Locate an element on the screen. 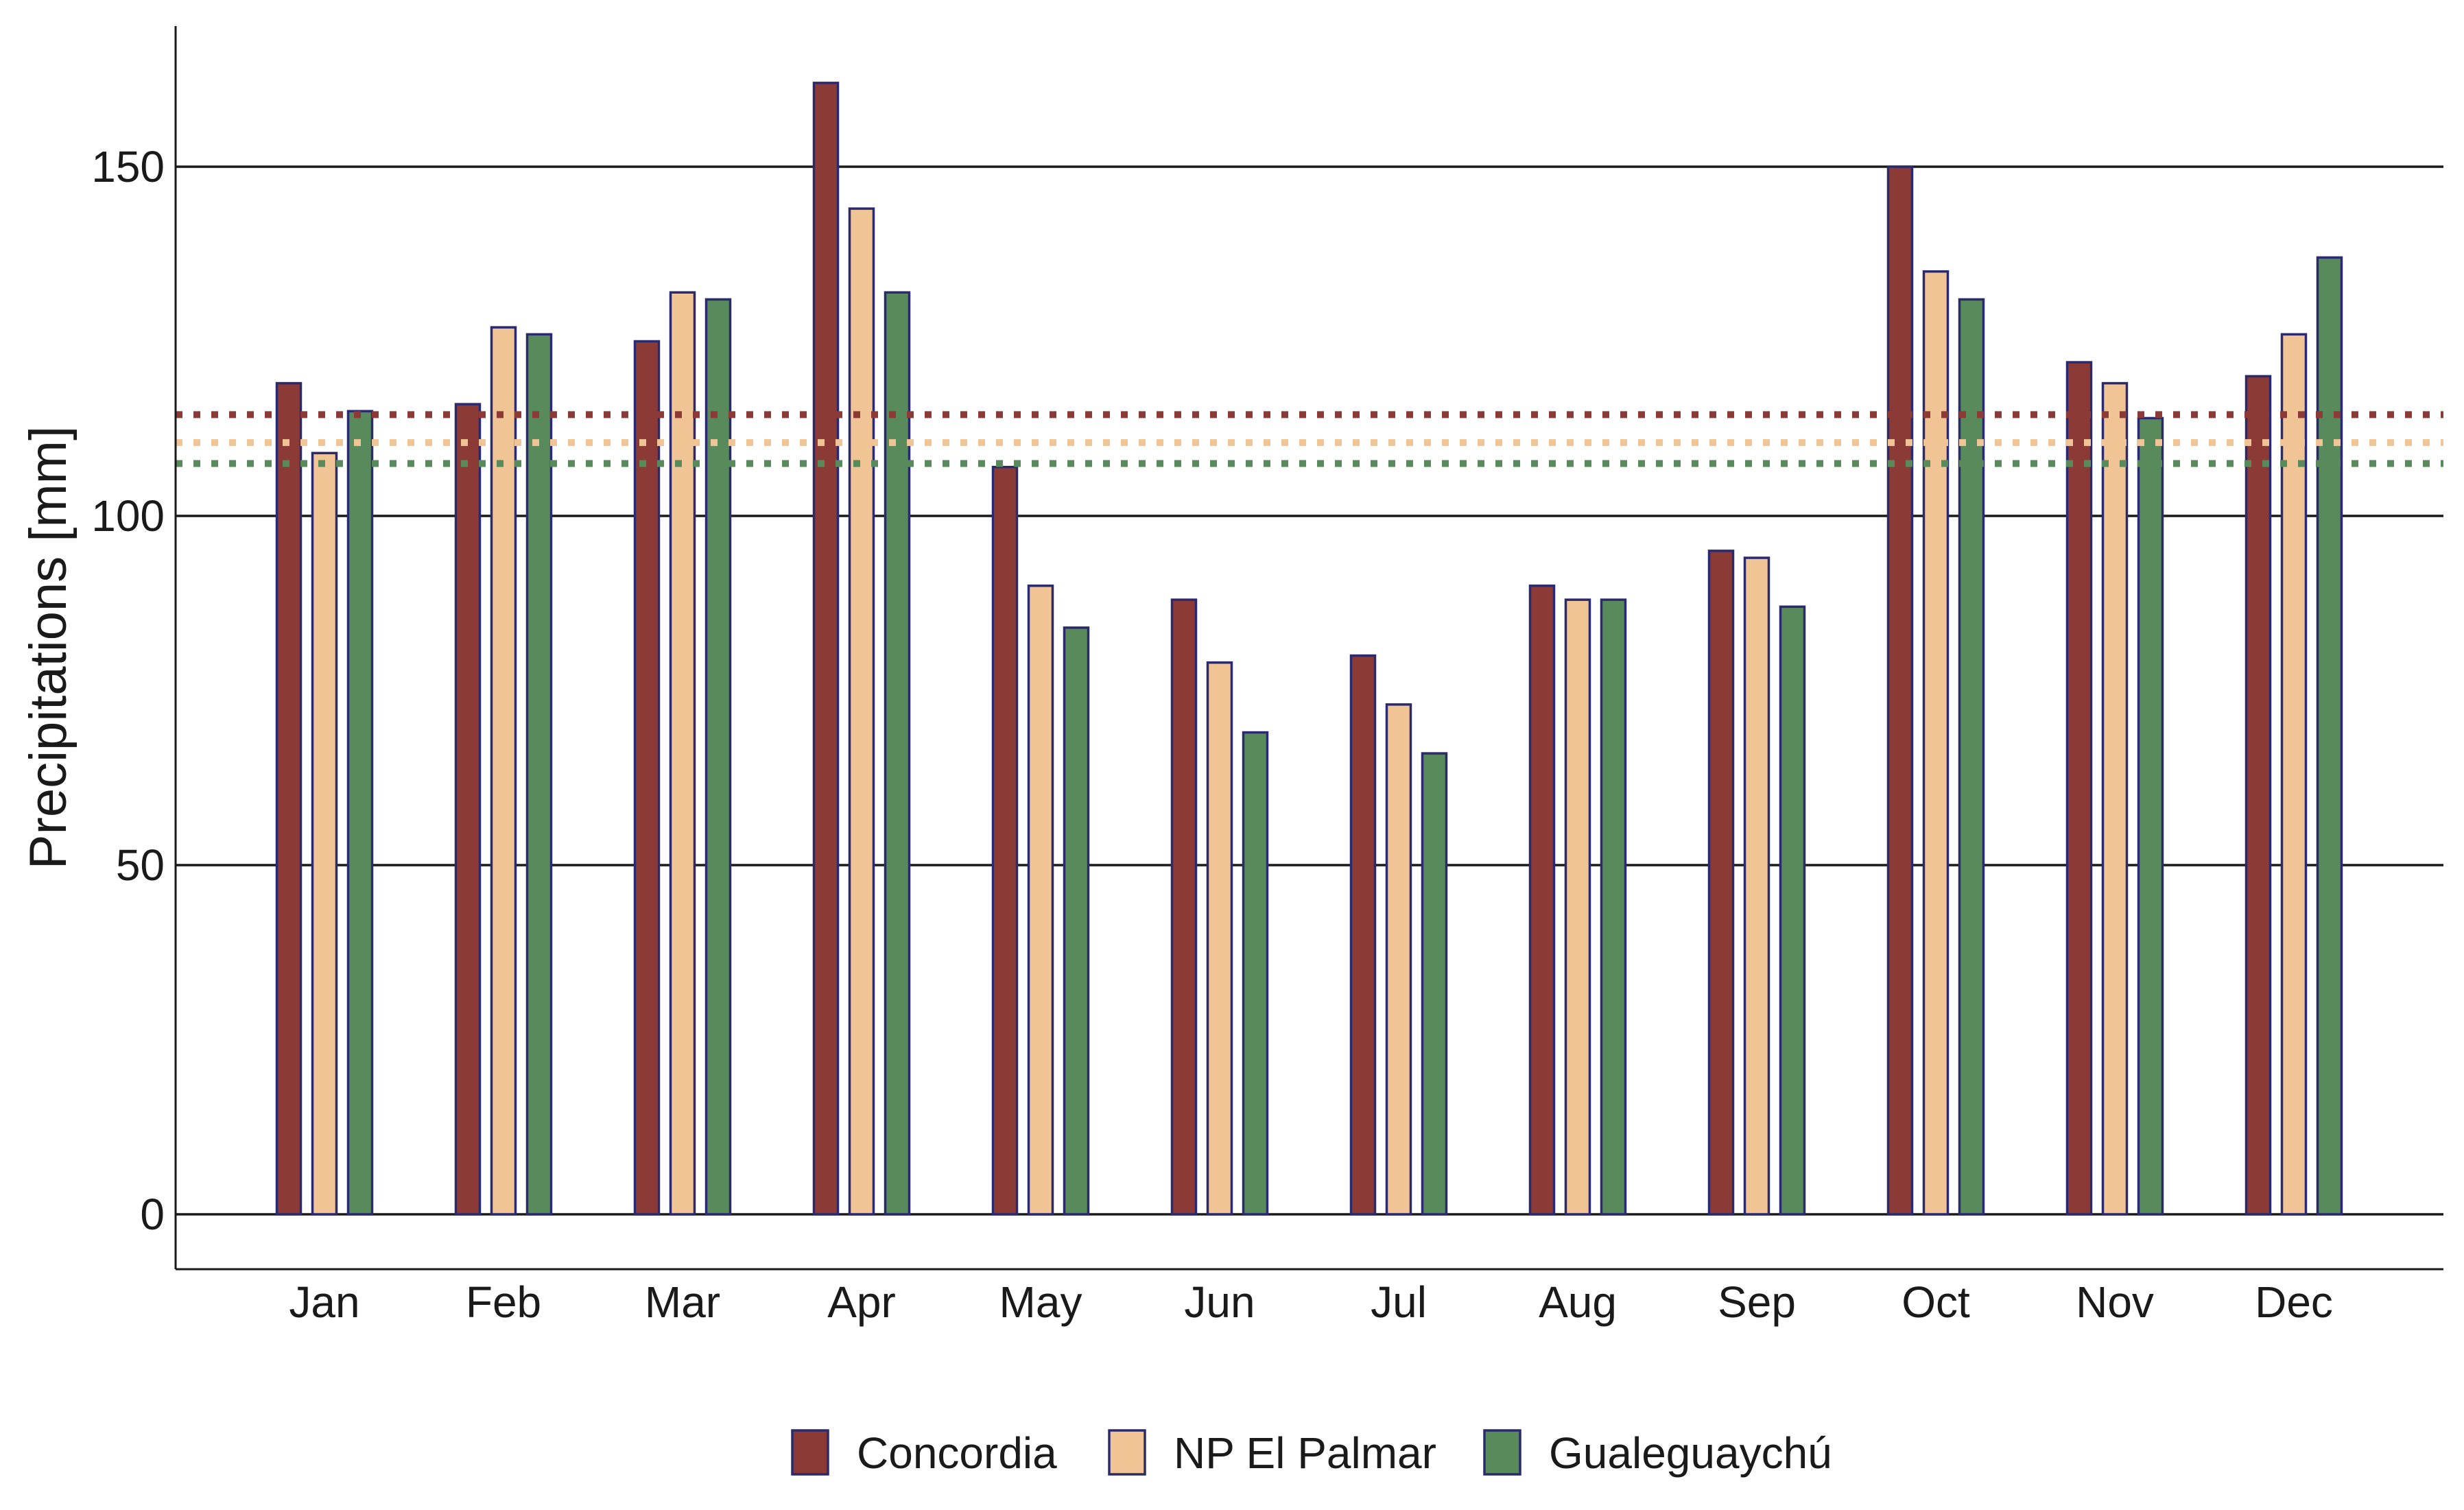 Image resolution: width=2464 pixels, height=1510 pixels. y-axis-label: Precipitations [mm] is located at coordinates (49, 647).